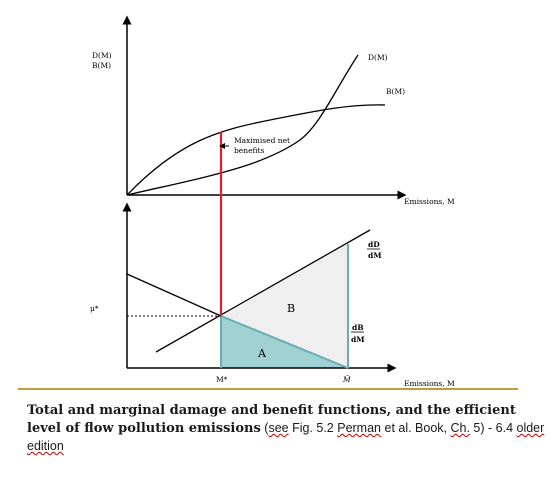 Image resolution: width=560 pixels, height=495 pixels. What do you see at coordinates (102, 55) in the screenshot?
I see `top-y-label-1: D(M)` at bounding box center [102, 55].